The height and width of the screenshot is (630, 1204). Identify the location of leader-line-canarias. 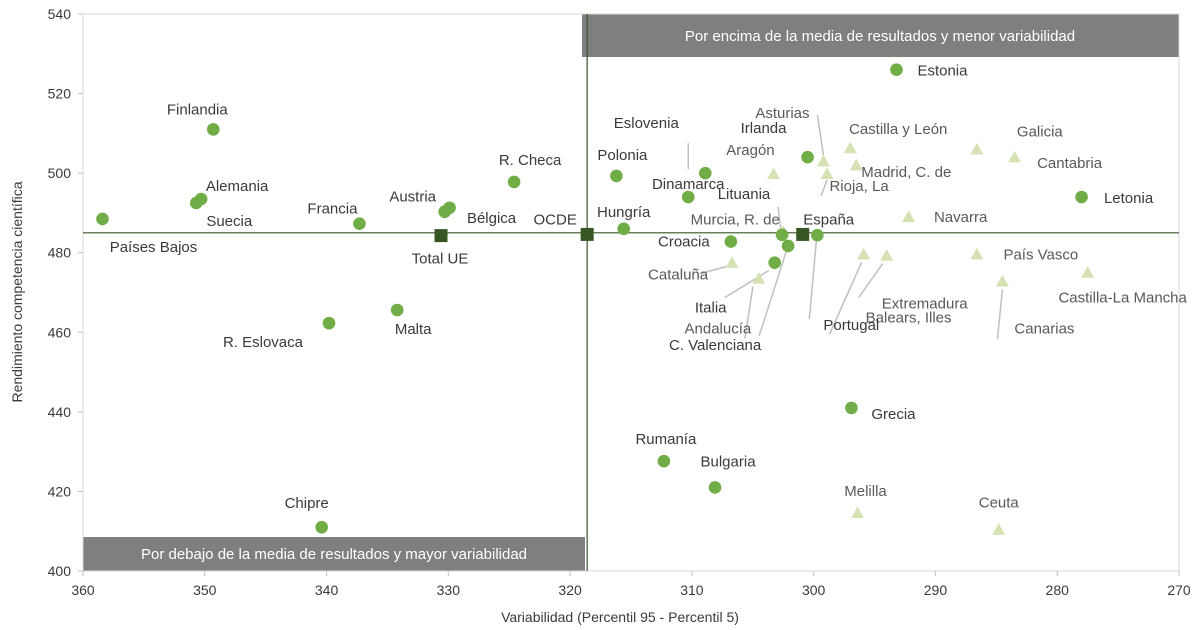
(1000, 314).